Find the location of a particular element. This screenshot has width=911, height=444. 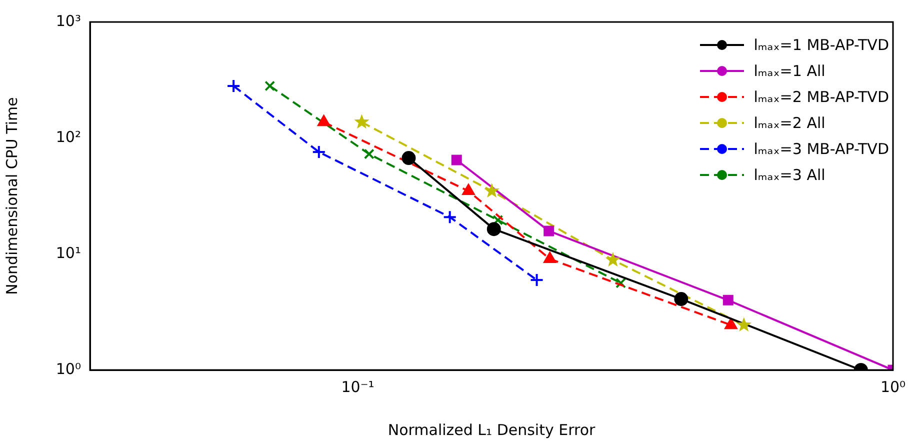

y-tick-label: 10² is located at coordinates (68, 137).